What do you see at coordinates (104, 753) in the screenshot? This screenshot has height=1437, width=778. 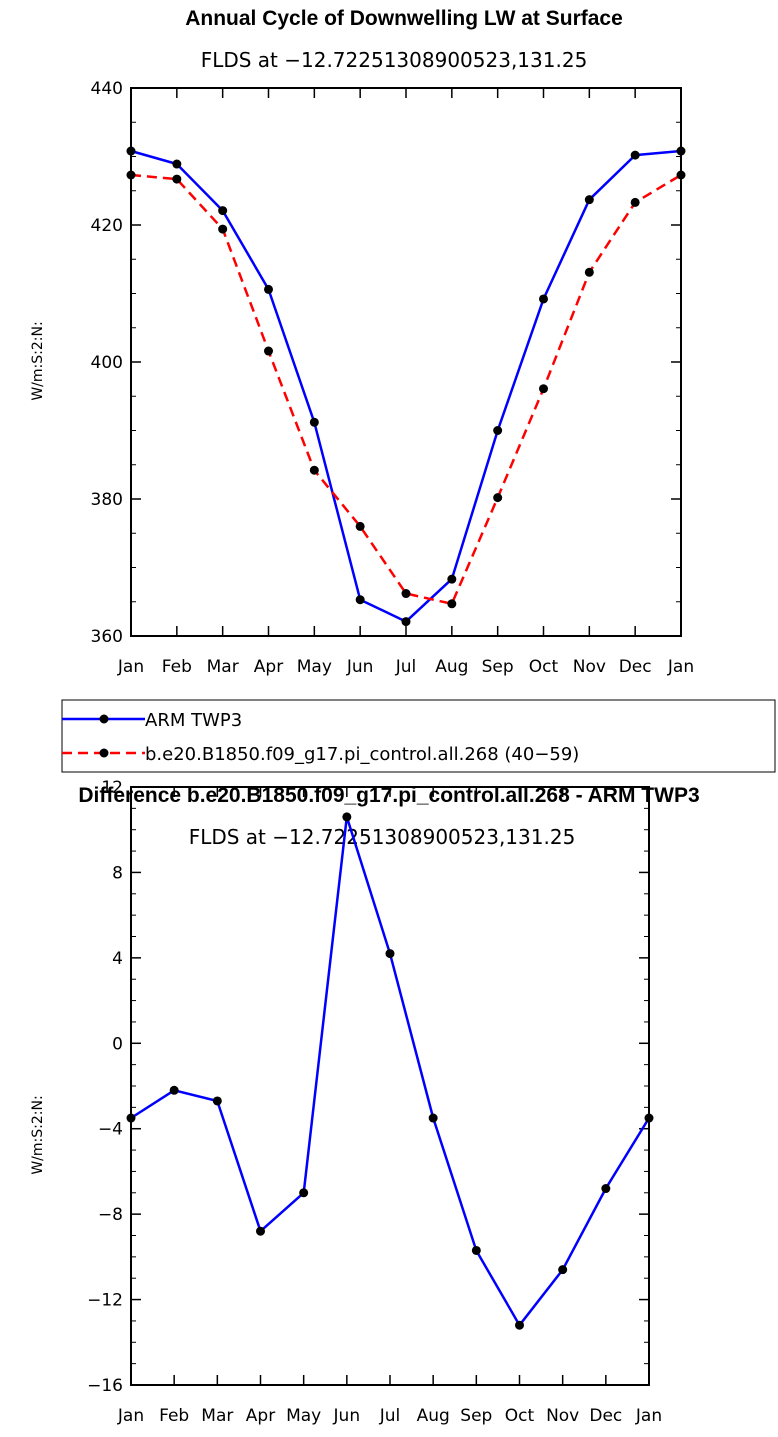 I see `legend-marker-model` at bounding box center [104, 753].